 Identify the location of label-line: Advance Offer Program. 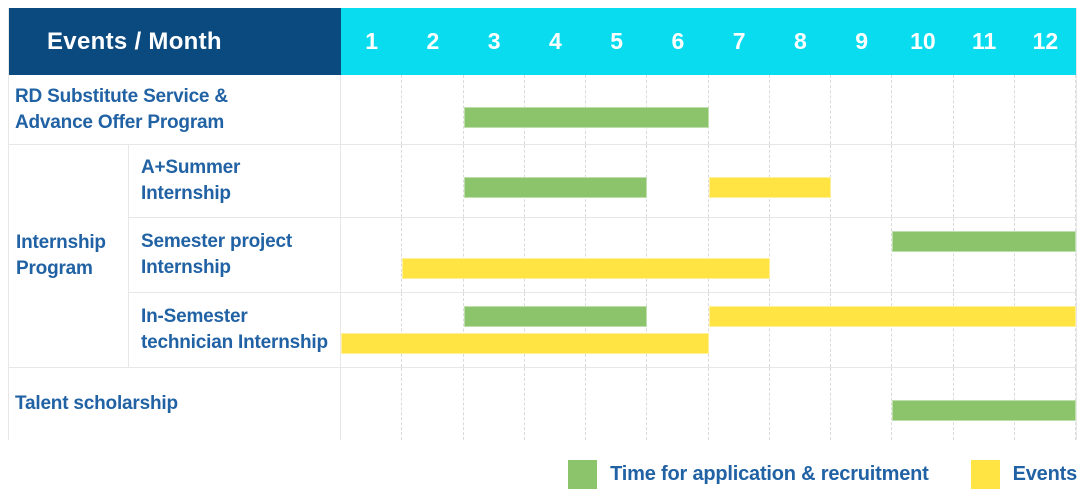
(120, 122).